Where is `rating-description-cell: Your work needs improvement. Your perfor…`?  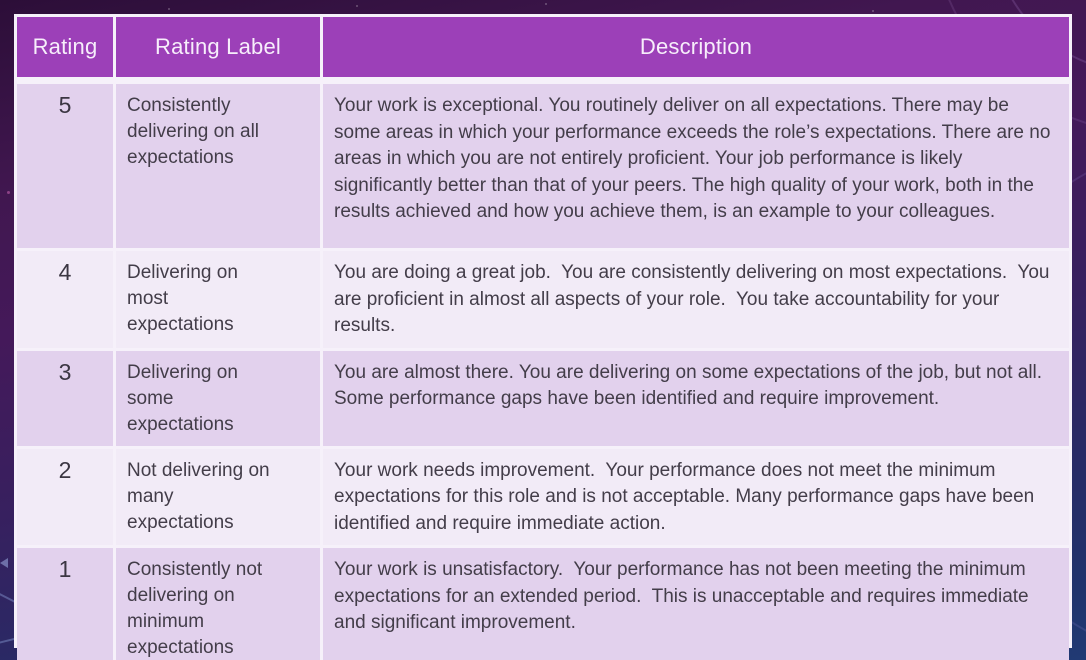 rating-description-cell: Your work needs improvement. Your perfor… is located at coordinates (696, 496).